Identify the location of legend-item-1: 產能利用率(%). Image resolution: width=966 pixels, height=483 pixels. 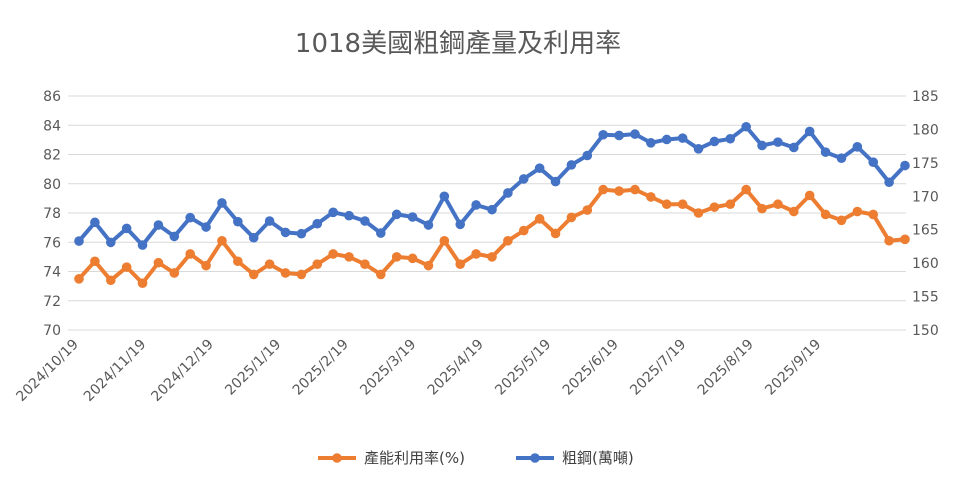
(391, 458).